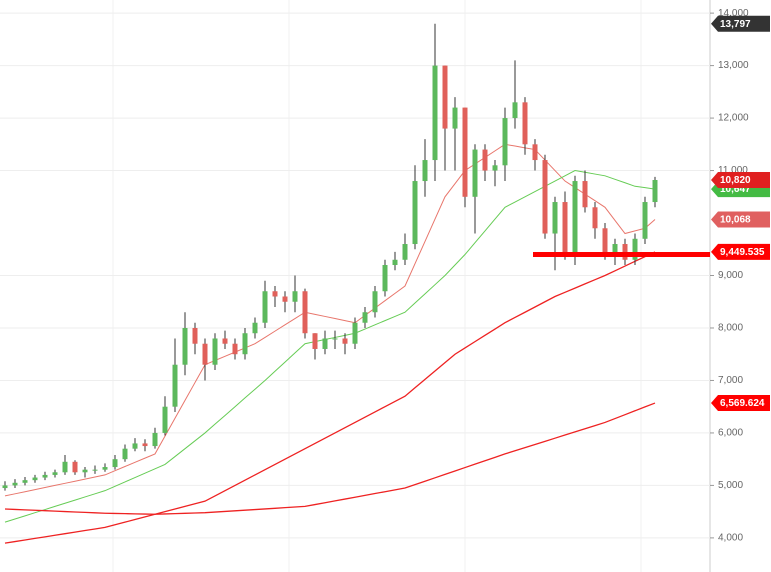 This screenshot has width=771, height=572. Describe the element at coordinates (735, 189) in the screenshot. I see `price-tag-label: 10,647` at that location.